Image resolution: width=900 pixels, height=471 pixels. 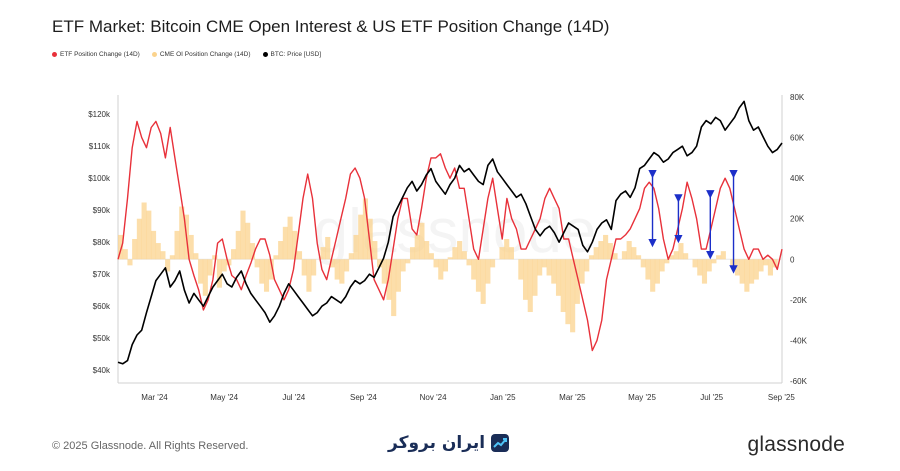 What do you see at coordinates (363, 397) in the screenshot?
I see `x-tick-label: Sep '24` at bounding box center [363, 397].